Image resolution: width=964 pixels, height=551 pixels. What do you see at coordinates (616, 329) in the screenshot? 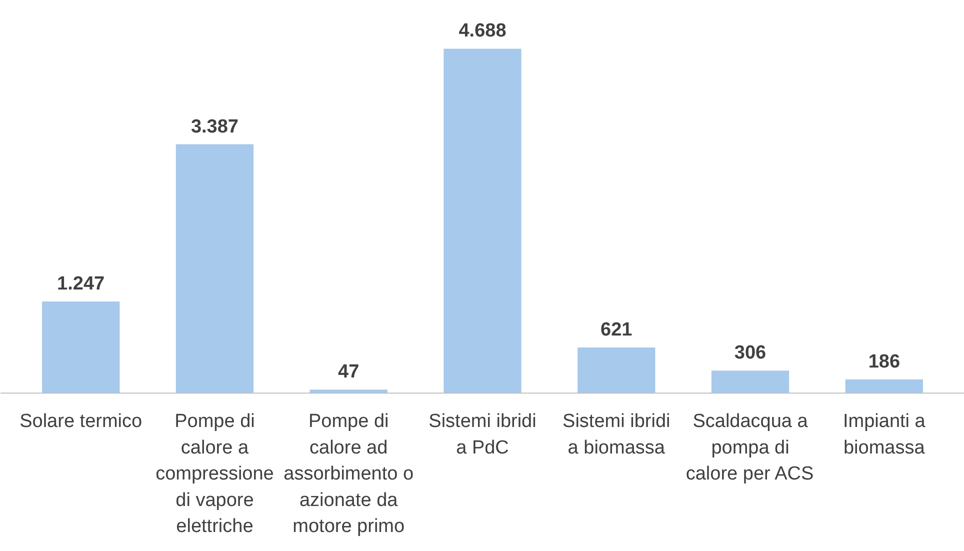
I see `data-label: 621` at bounding box center [616, 329].